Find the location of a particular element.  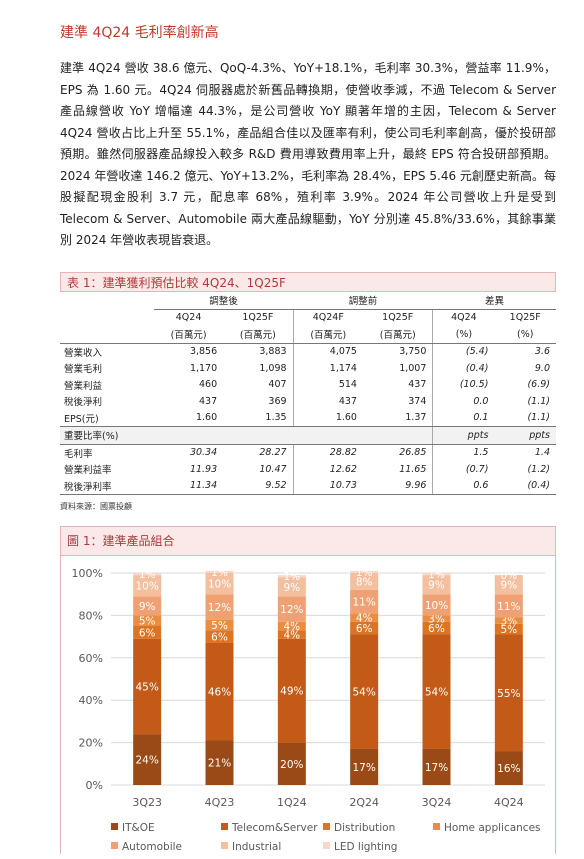

table-cell: 1.5 is located at coordinates (463, 452).